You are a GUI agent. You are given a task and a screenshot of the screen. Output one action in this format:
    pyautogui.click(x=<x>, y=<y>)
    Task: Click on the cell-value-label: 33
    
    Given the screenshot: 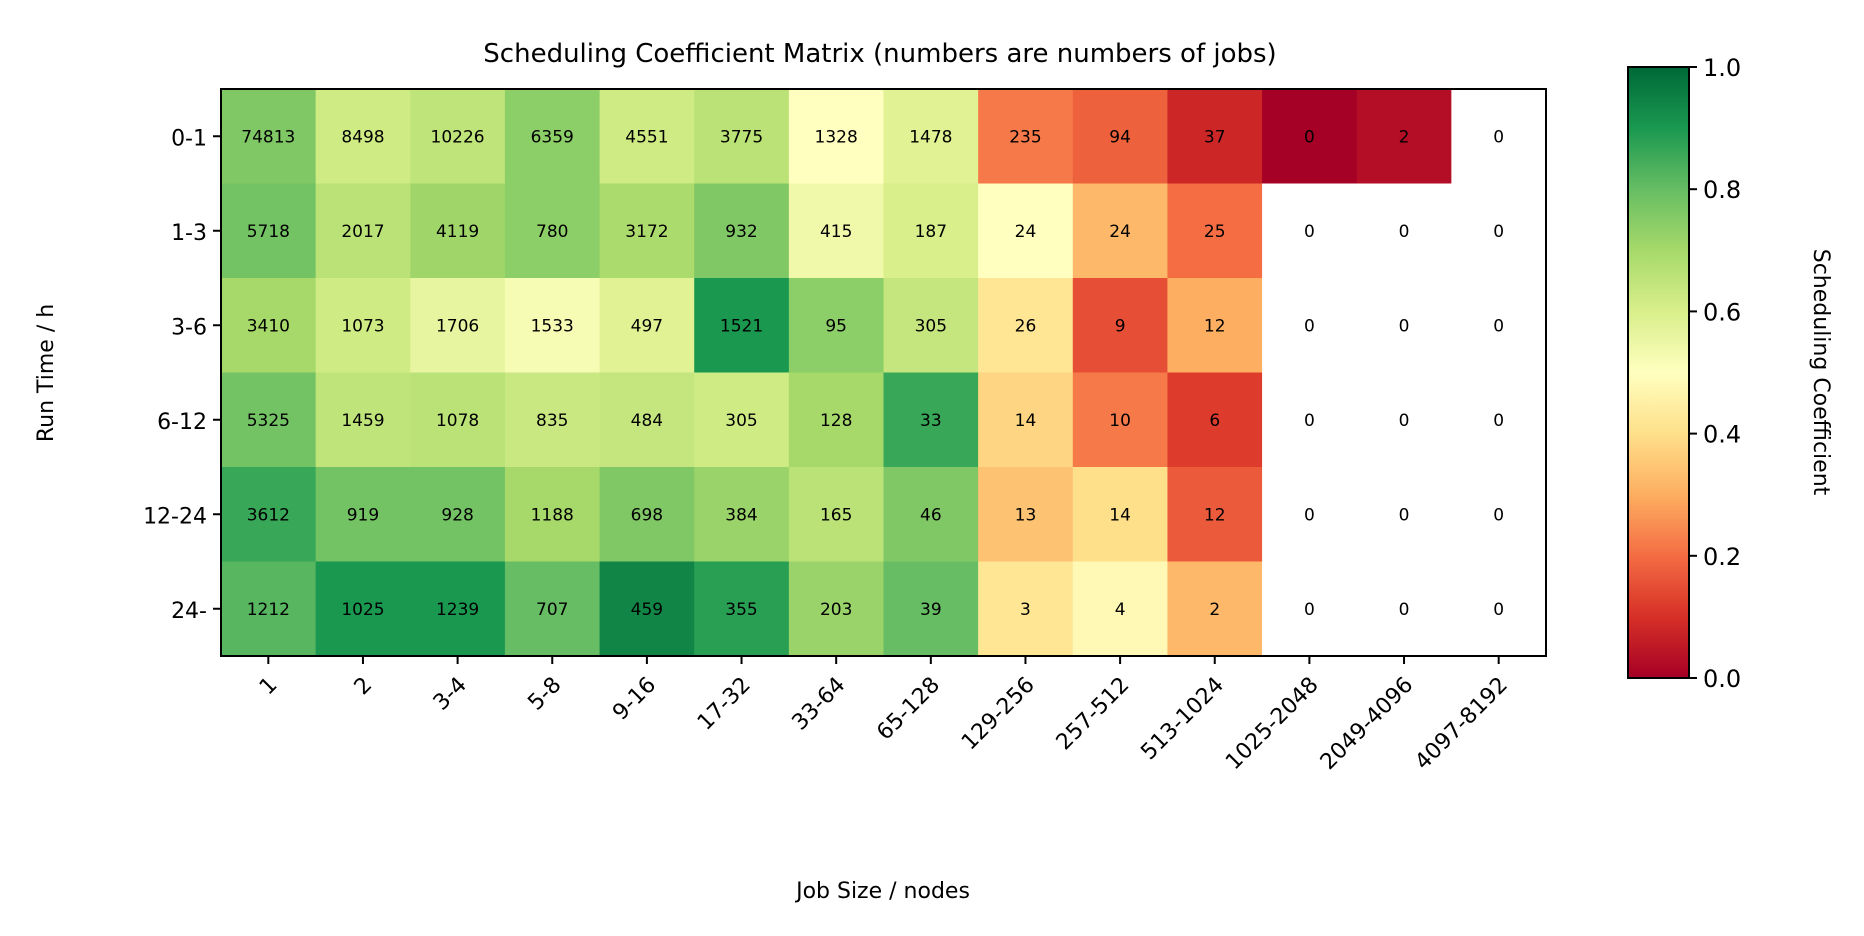 What is the action you would take?
    pyautogui.click(x=931, y=421)
    